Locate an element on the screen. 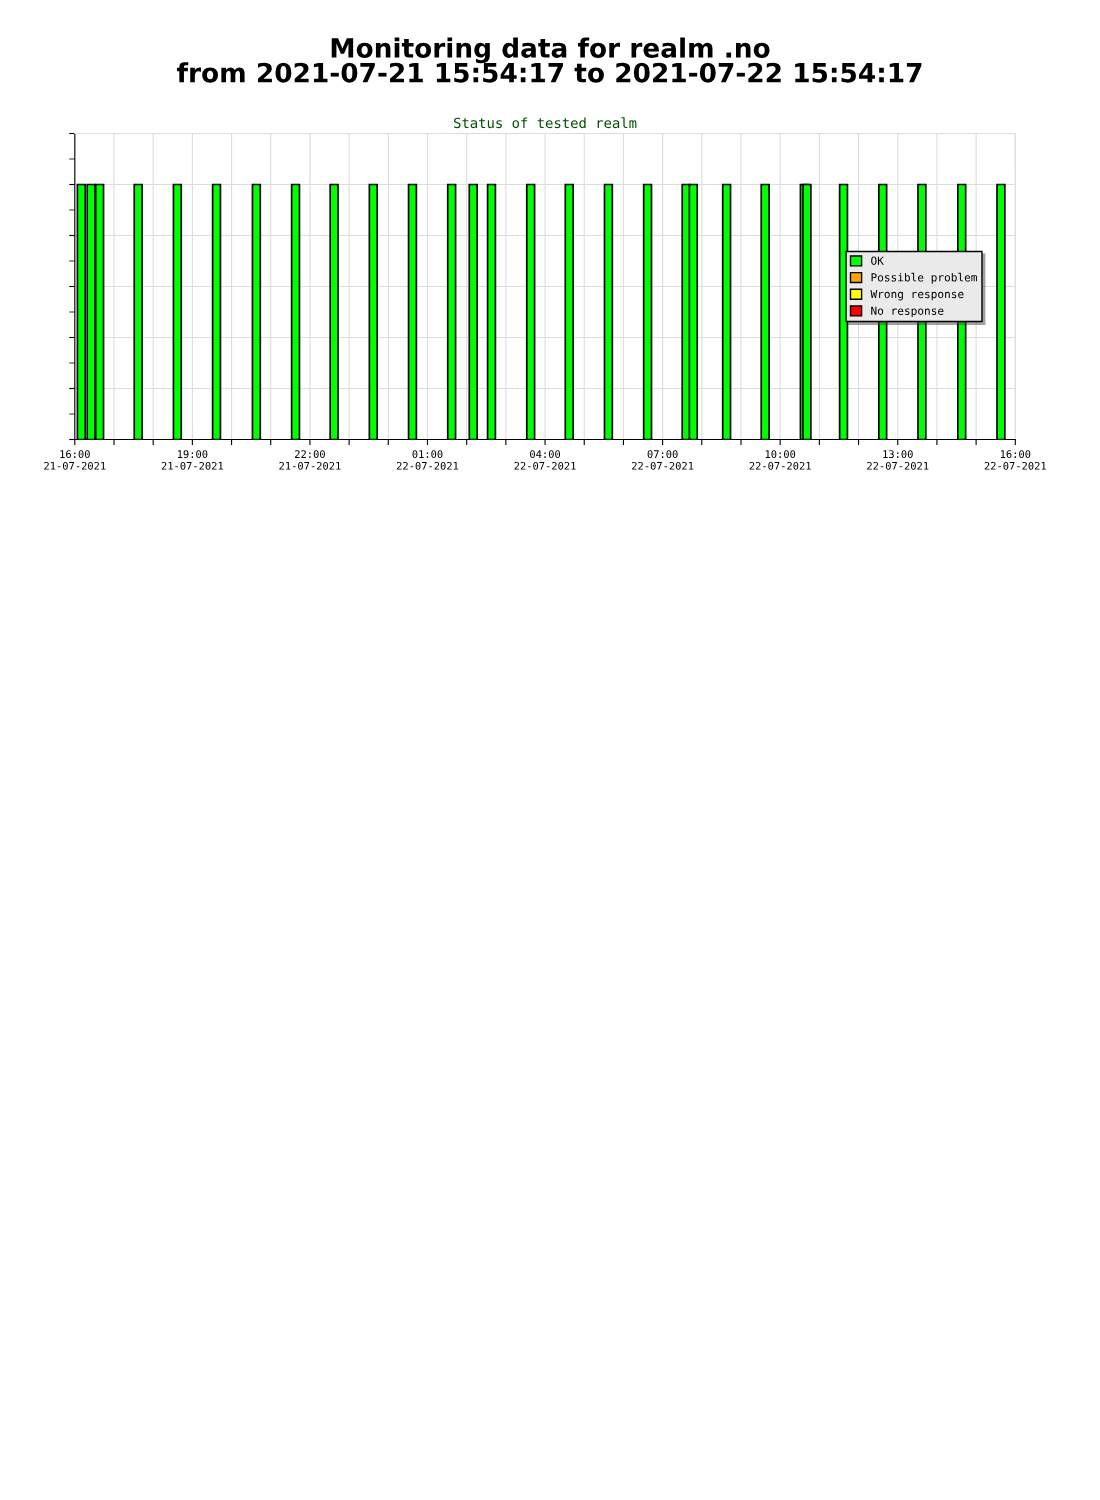 Image resolution: width=1100 pixels, height=1500 pixels. legend-label: OK is located at coordinates (877, 260).